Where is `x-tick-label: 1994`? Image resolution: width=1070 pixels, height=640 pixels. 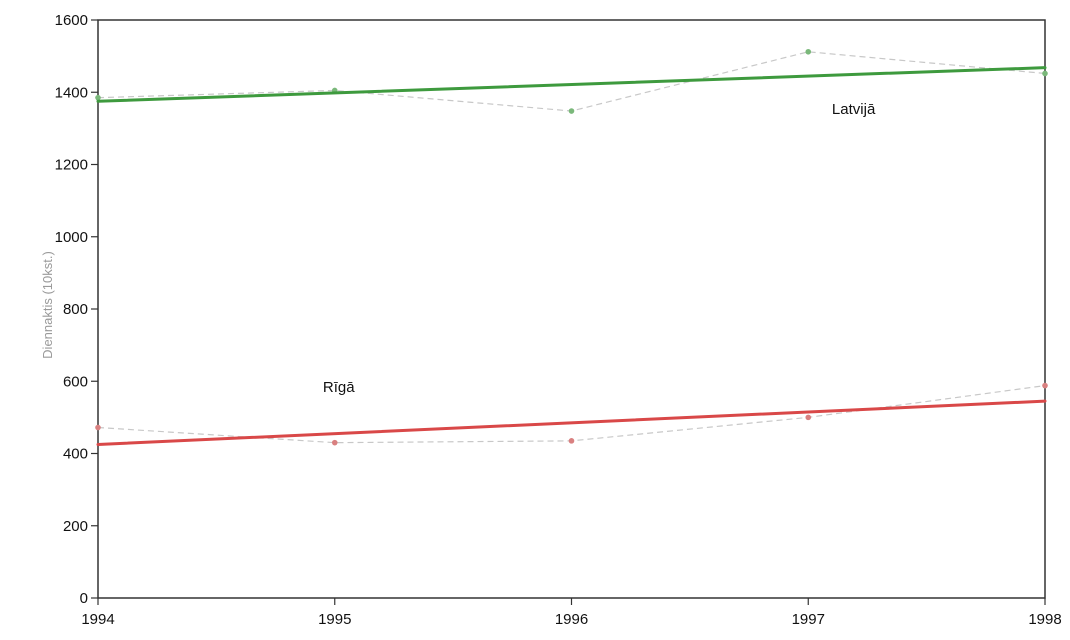 x-tick-label: 1994 is located at coordinates (97, 619).